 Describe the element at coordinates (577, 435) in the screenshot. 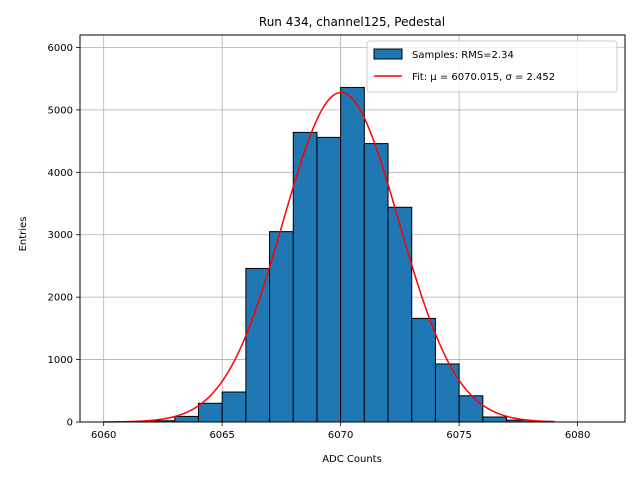

I see `x-tick-label: 6080` at that location.